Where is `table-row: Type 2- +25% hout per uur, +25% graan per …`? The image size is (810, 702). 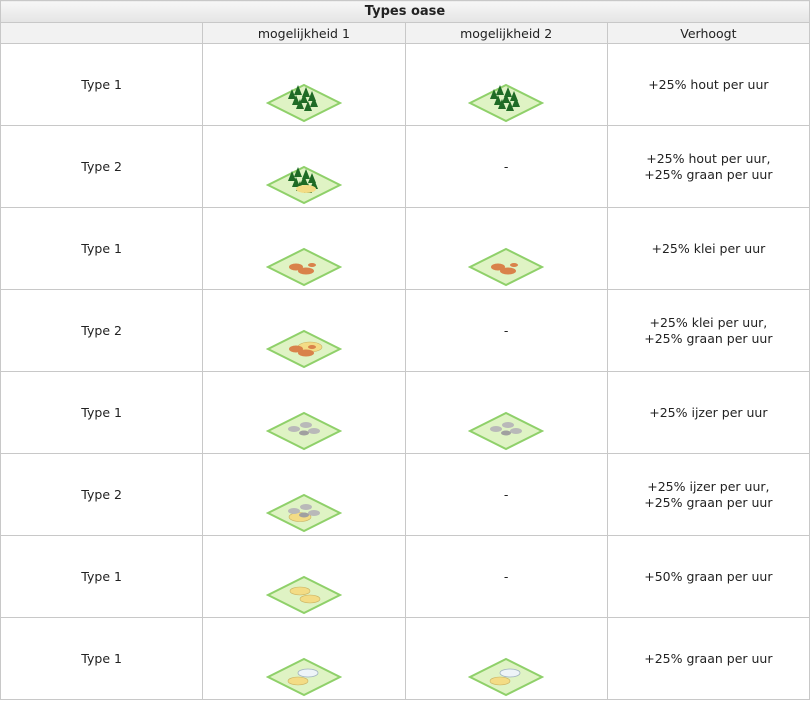 table-row: Type 2- +25% hout per uur, +25% graan per … is located at coordinates (405, 166).